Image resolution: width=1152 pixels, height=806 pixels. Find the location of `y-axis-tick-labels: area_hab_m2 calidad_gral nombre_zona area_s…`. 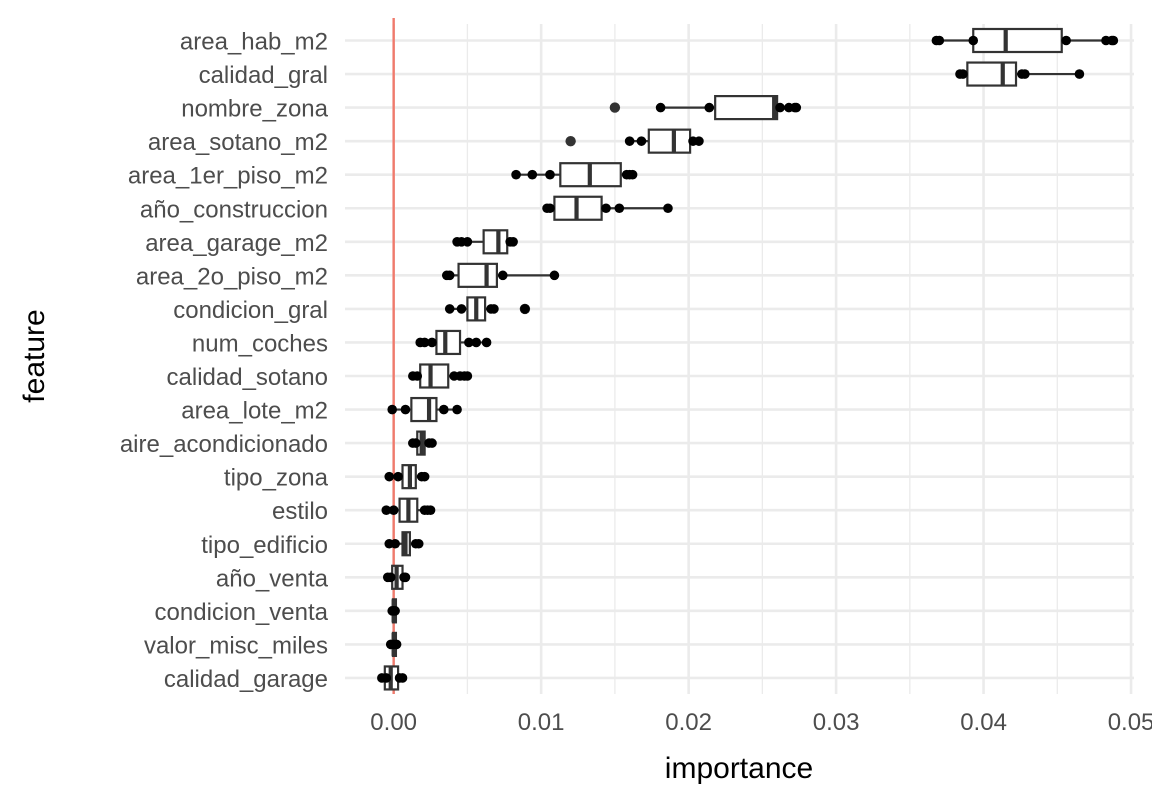

y-axis-tick-labels: area_hab_m2 calidad_gral nombre_zona area_s… is located at coordinates (224, 361).